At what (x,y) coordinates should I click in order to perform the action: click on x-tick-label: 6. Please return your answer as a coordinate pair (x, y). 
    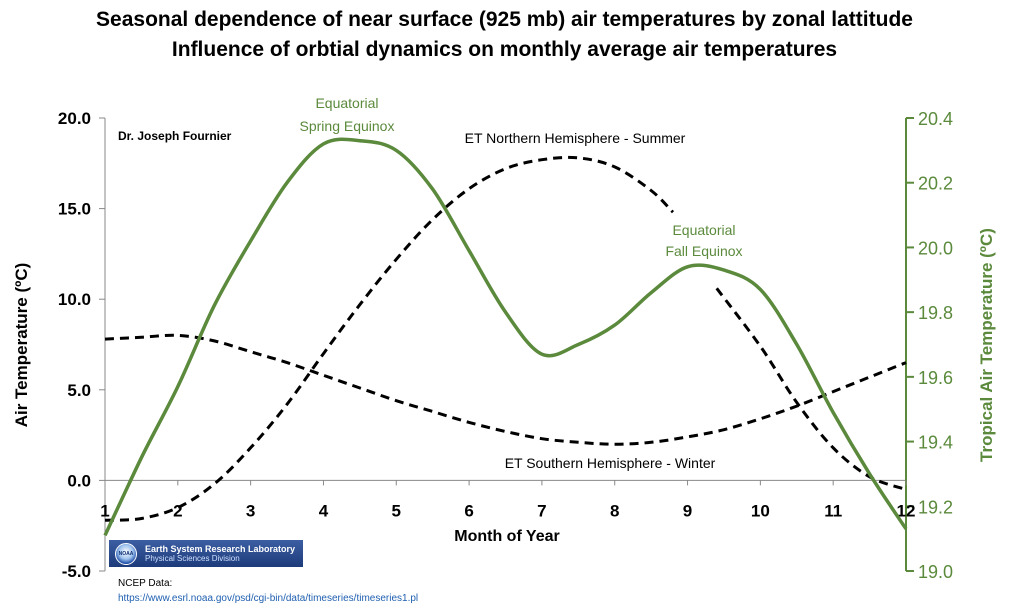
    Looking at the image, I should click on (468, 510).